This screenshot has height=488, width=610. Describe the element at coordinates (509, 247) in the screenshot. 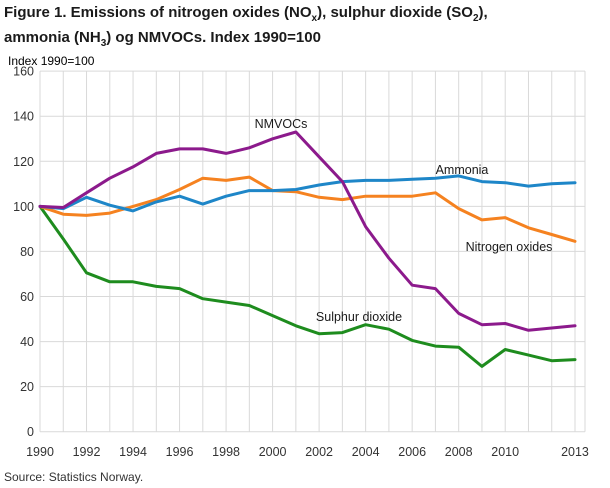

I see `series-label-nitrogen-oxides: Nitrogen oxides` at that location.